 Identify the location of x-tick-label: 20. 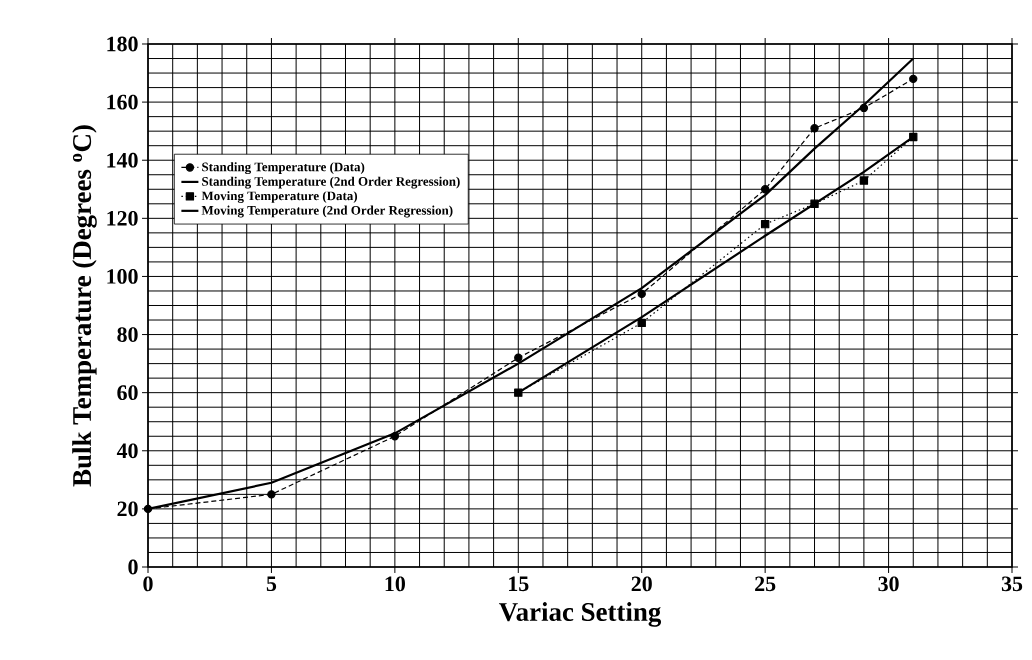
(641, 584).